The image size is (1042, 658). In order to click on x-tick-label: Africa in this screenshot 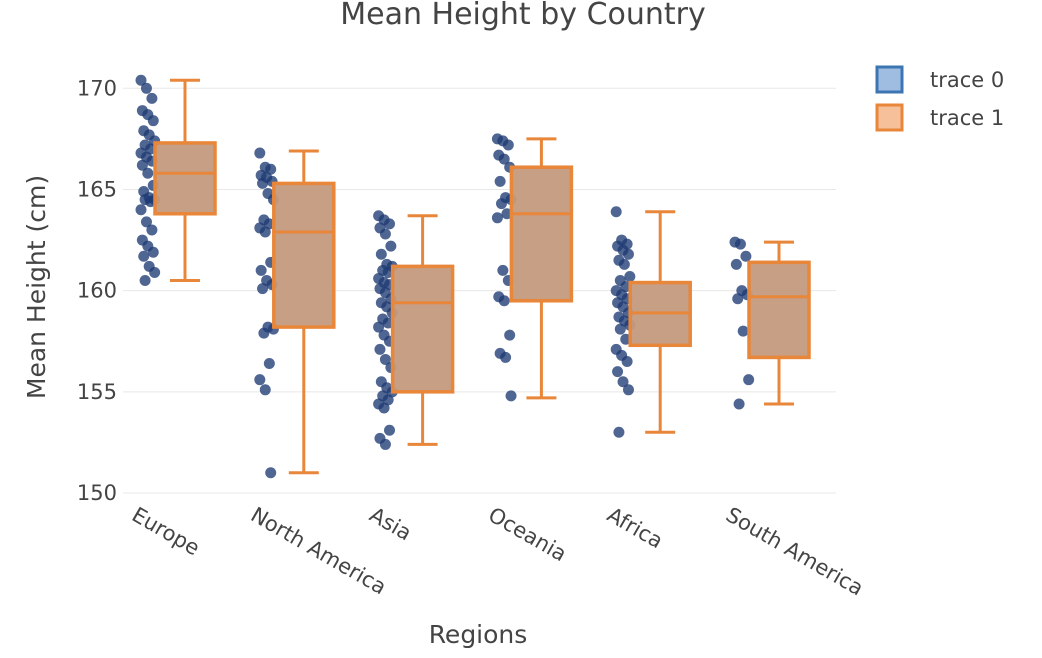, I will do `click(635, 528)`.